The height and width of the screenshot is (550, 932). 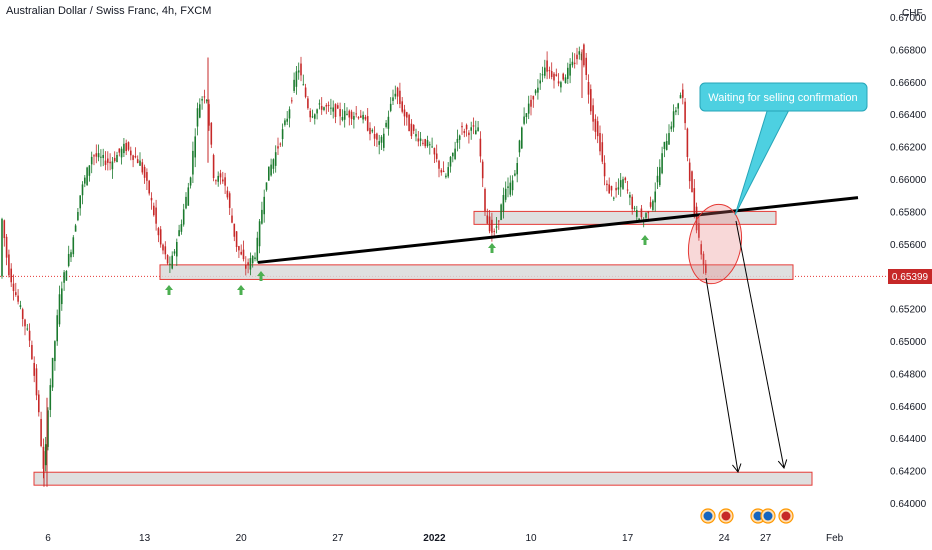 What do you see at coordinates (908, 310) in the screenshot?
I see `y-tick-label: 0.65200` at bounding box center [908, 310].